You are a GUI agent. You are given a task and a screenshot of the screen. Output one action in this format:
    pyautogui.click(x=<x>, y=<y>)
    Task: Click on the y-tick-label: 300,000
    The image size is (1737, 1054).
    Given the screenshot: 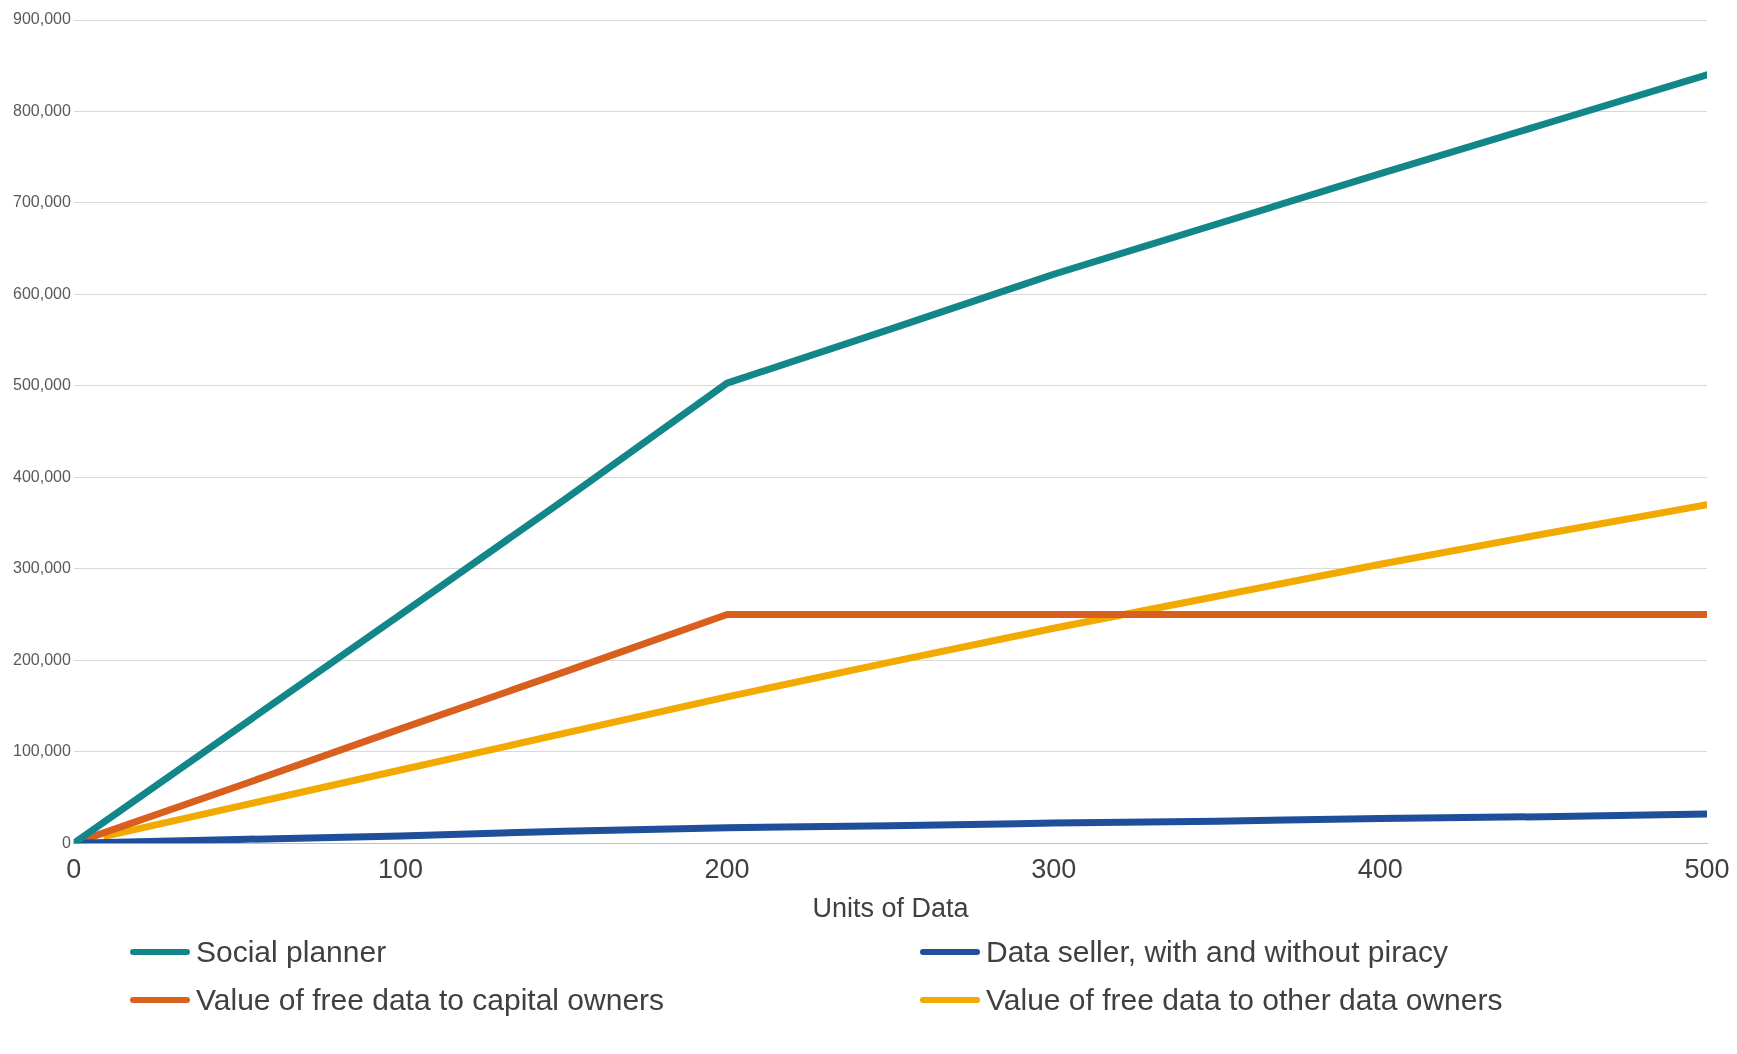 What is the action you would take?
    pyautogui.click(x=41, y=568)
    